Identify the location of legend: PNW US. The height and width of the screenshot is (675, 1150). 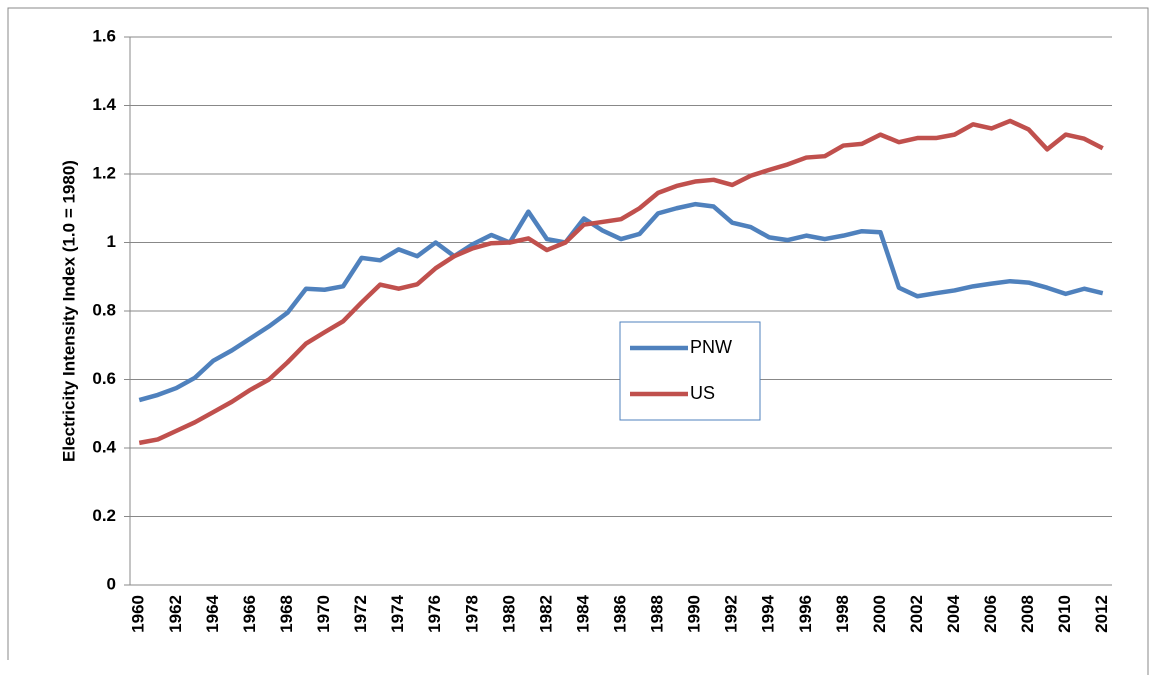
(690, 371).